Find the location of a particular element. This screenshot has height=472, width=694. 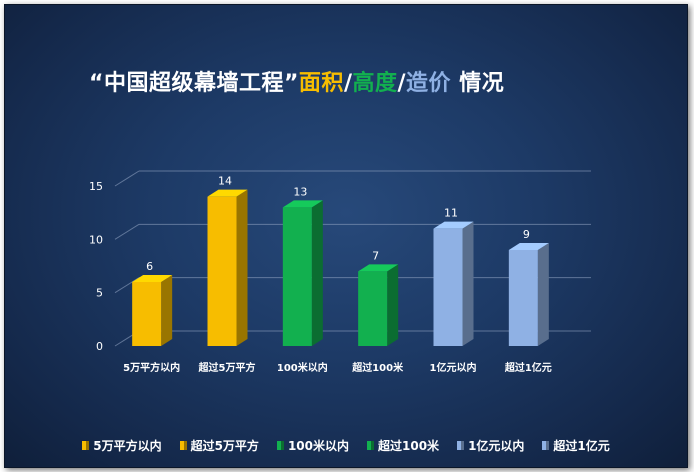

legend-item: 100米以内 is located at coordinates (312, 445).